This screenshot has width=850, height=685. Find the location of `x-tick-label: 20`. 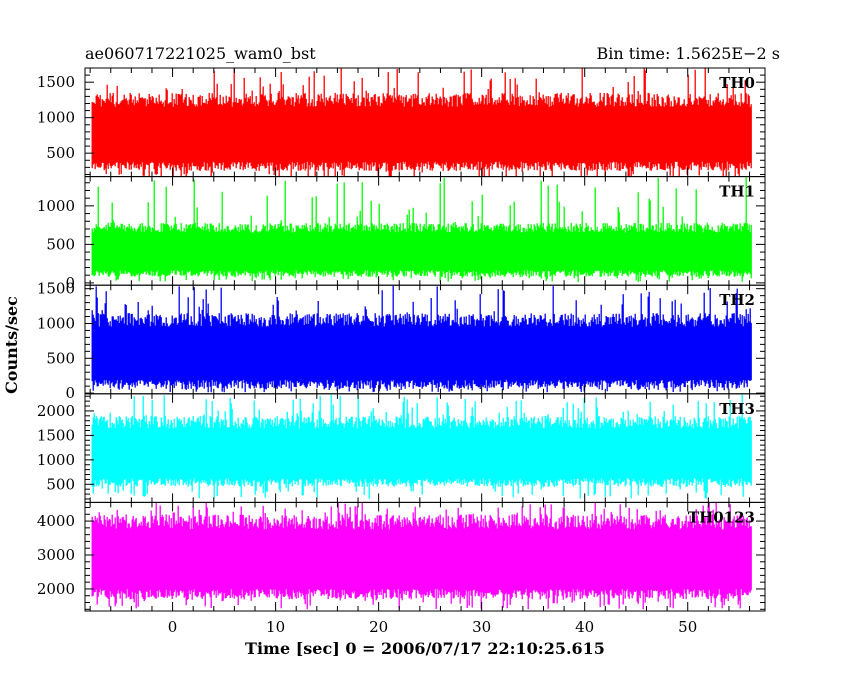

x-tick-label: 20 is located at coordinates (378, 627).